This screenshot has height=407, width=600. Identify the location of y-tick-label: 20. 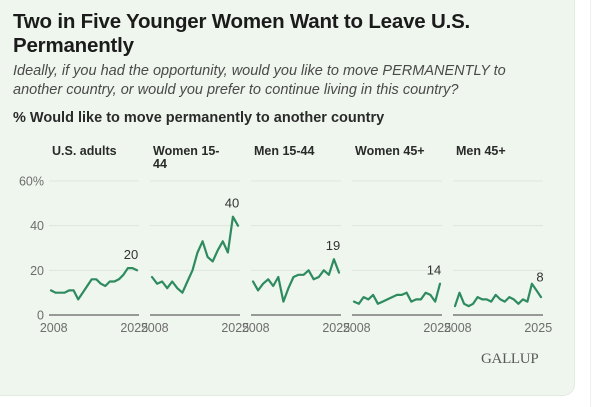
(37, 271).